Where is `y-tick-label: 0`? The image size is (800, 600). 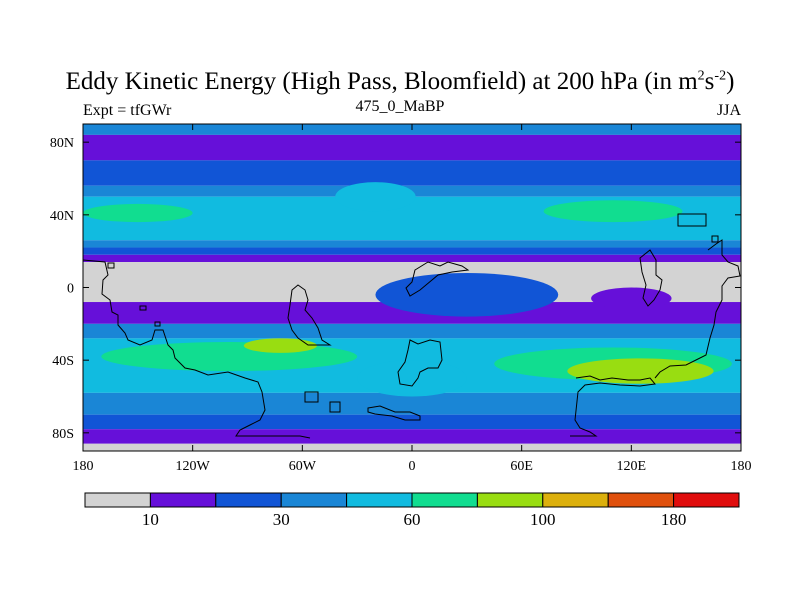
y-tick-label: 0 is located at coordinates (70, 289).